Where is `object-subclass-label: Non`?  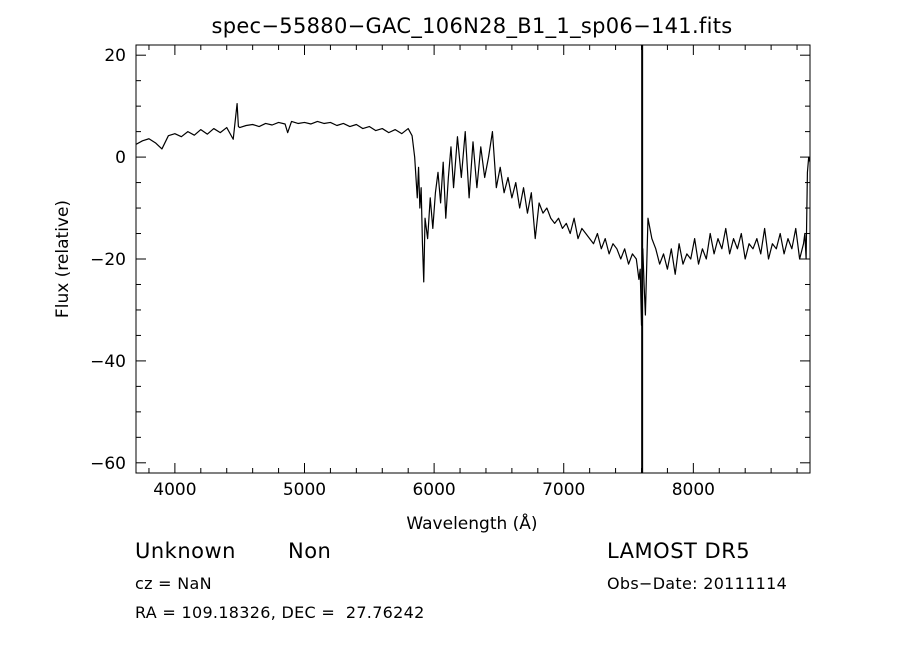
object-subclass-label: Non is located at coordinates (310, 551).